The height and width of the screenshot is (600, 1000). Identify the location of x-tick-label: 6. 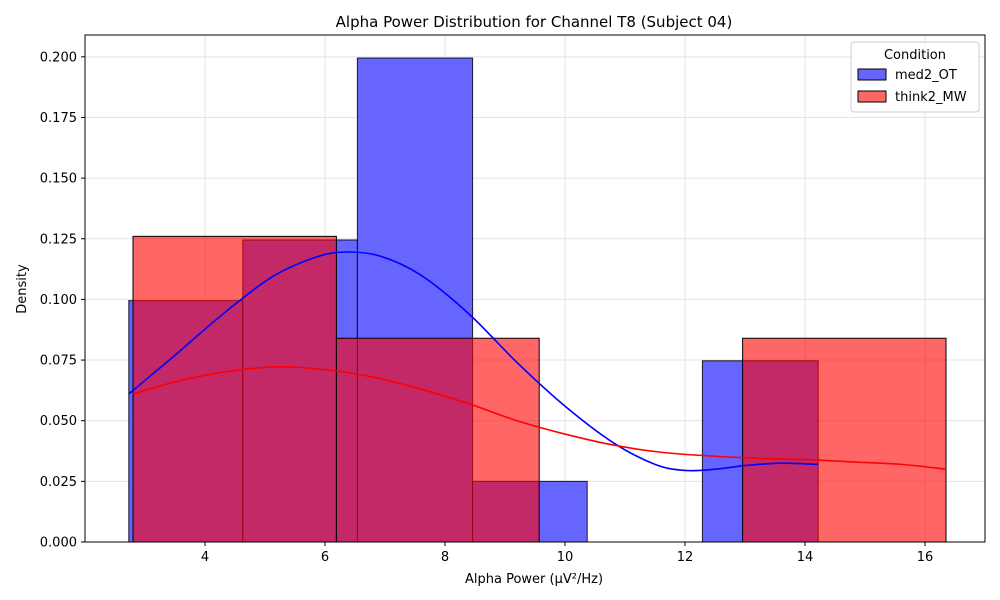
(325, 557).